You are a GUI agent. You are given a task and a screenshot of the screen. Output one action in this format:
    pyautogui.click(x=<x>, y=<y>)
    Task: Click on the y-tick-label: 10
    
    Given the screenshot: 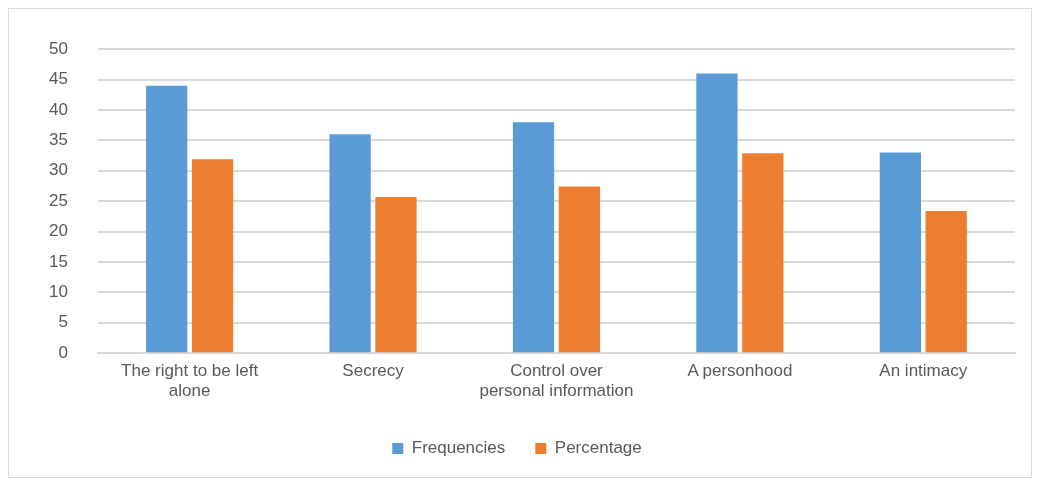 What is the action you would take?
    pyautogui.click(x=58, y=292)
    